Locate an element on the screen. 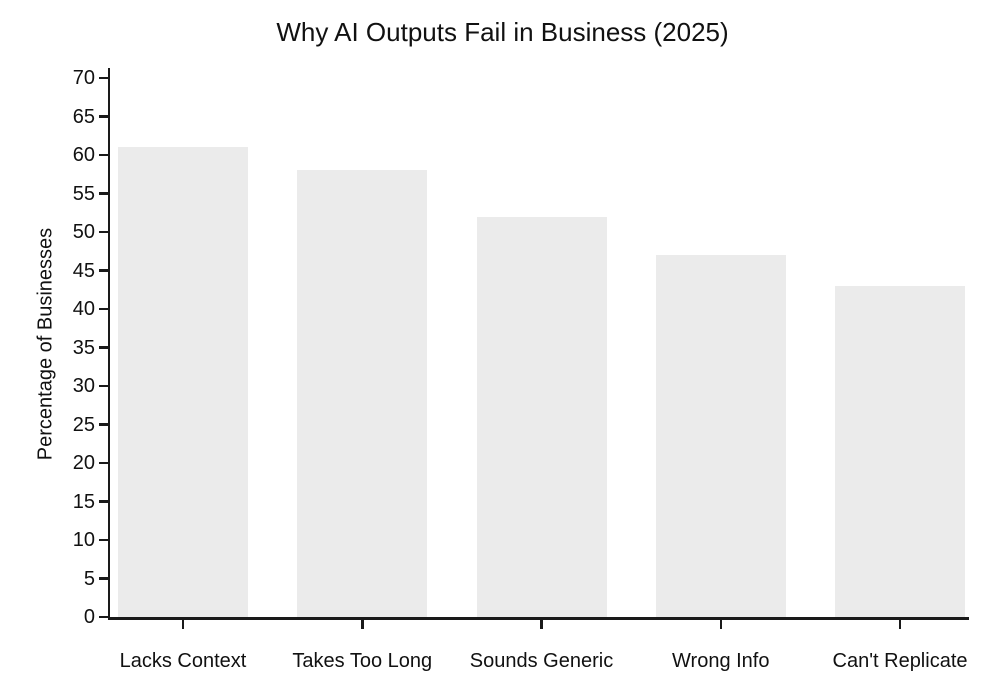 The image size is (1005, 700). y-tick-label: 65 is located at coordinates (83, 116).